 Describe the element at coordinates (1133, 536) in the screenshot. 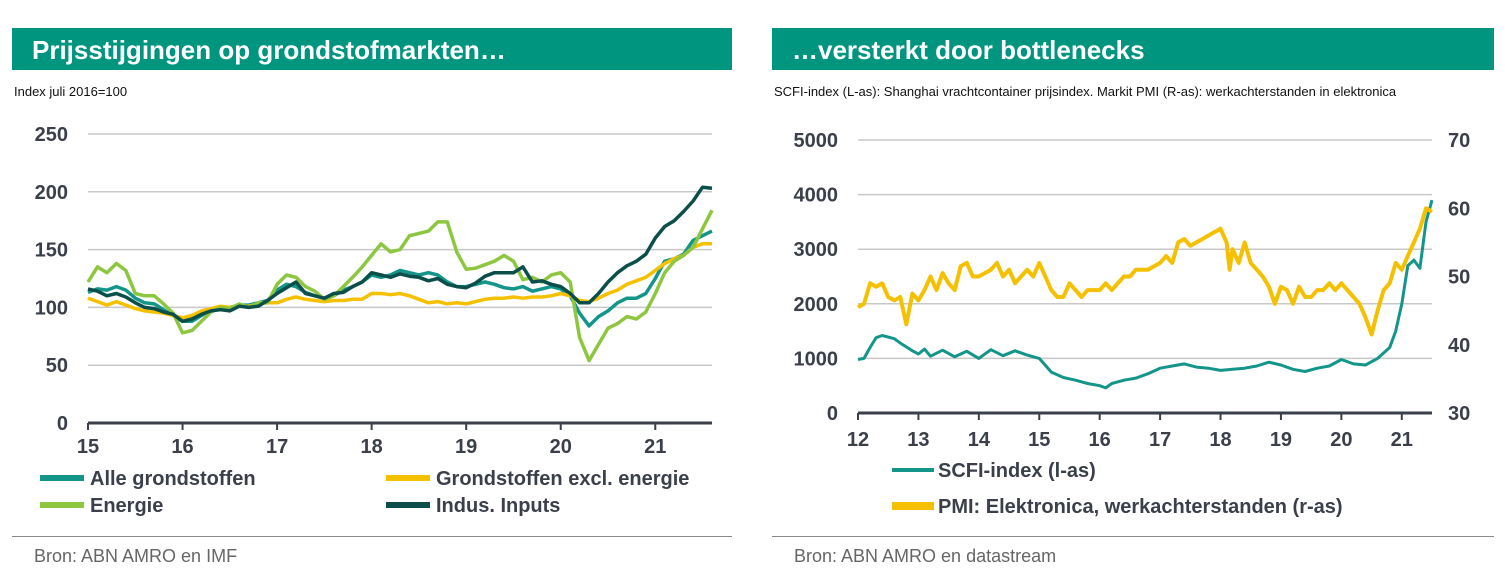

I see `right-source-divider` at that location.